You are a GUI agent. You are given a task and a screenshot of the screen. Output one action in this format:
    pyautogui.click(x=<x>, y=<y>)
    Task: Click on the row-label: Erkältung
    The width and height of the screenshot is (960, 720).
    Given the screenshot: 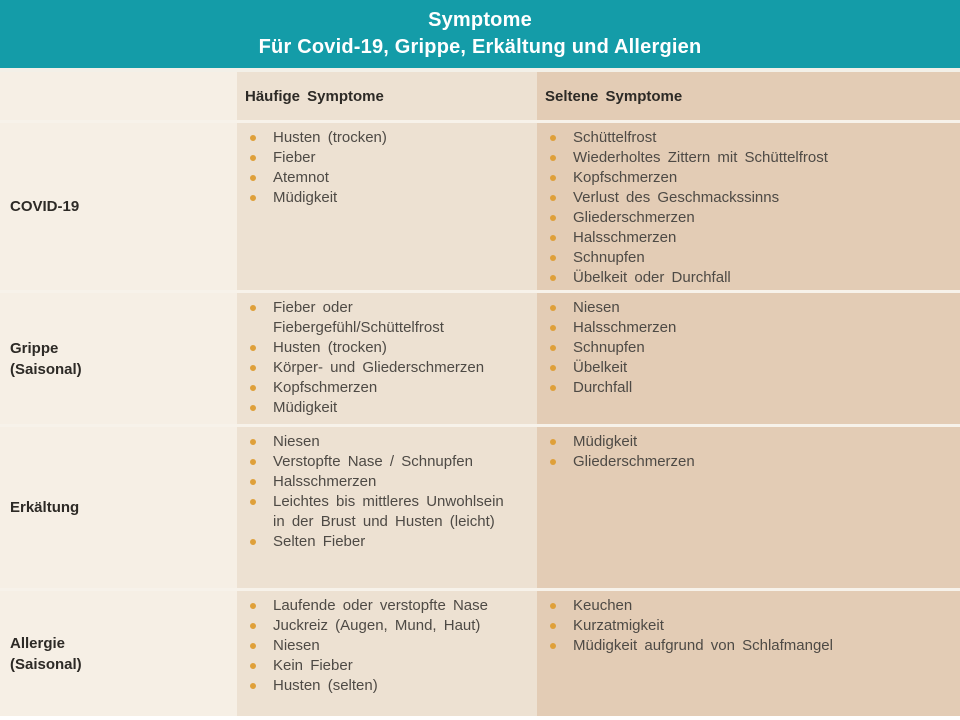 What is the action you would take?
    pyautogui.click(x=45, y=507)
    